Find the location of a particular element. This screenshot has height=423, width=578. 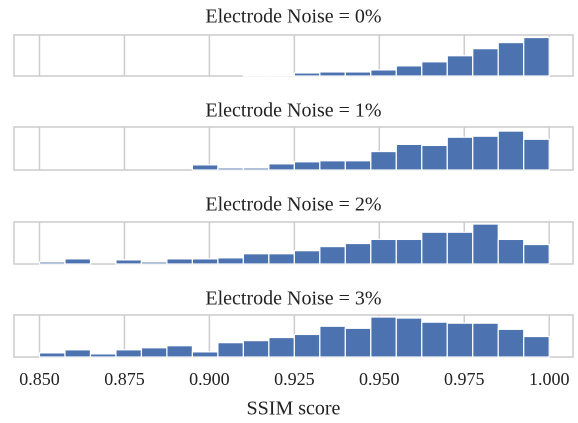

x-tick-label: 0.850 is located at coordinates (39, 379).